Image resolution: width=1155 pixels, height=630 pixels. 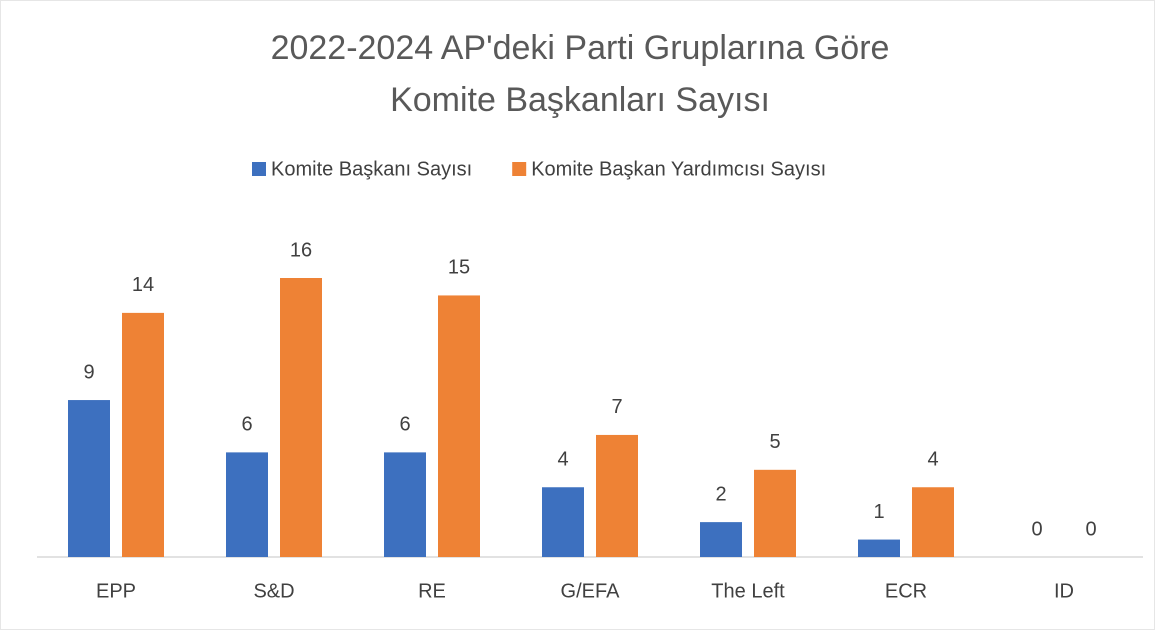 What do you see at coordinates (616, 407) in the screenshot?
I see `data-label: 7` at bounding box center [616, 407].